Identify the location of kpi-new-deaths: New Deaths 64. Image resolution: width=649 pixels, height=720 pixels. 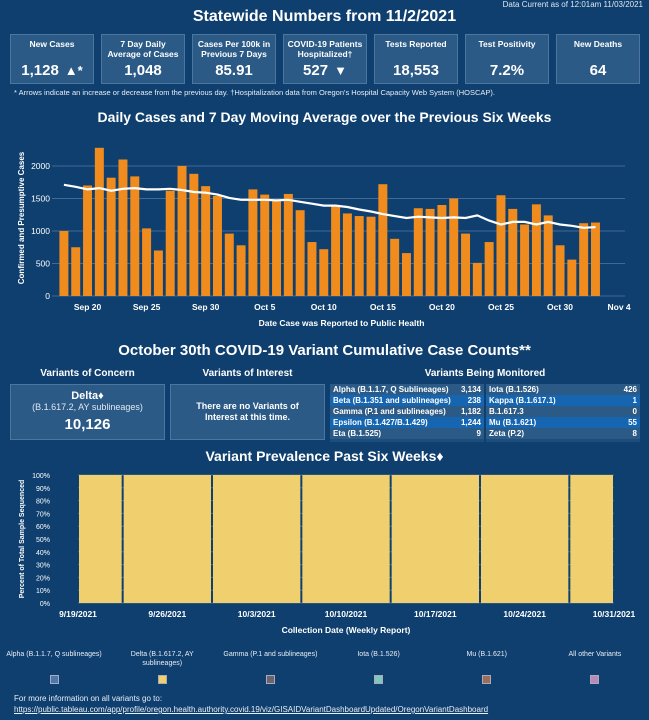
(598, 59).